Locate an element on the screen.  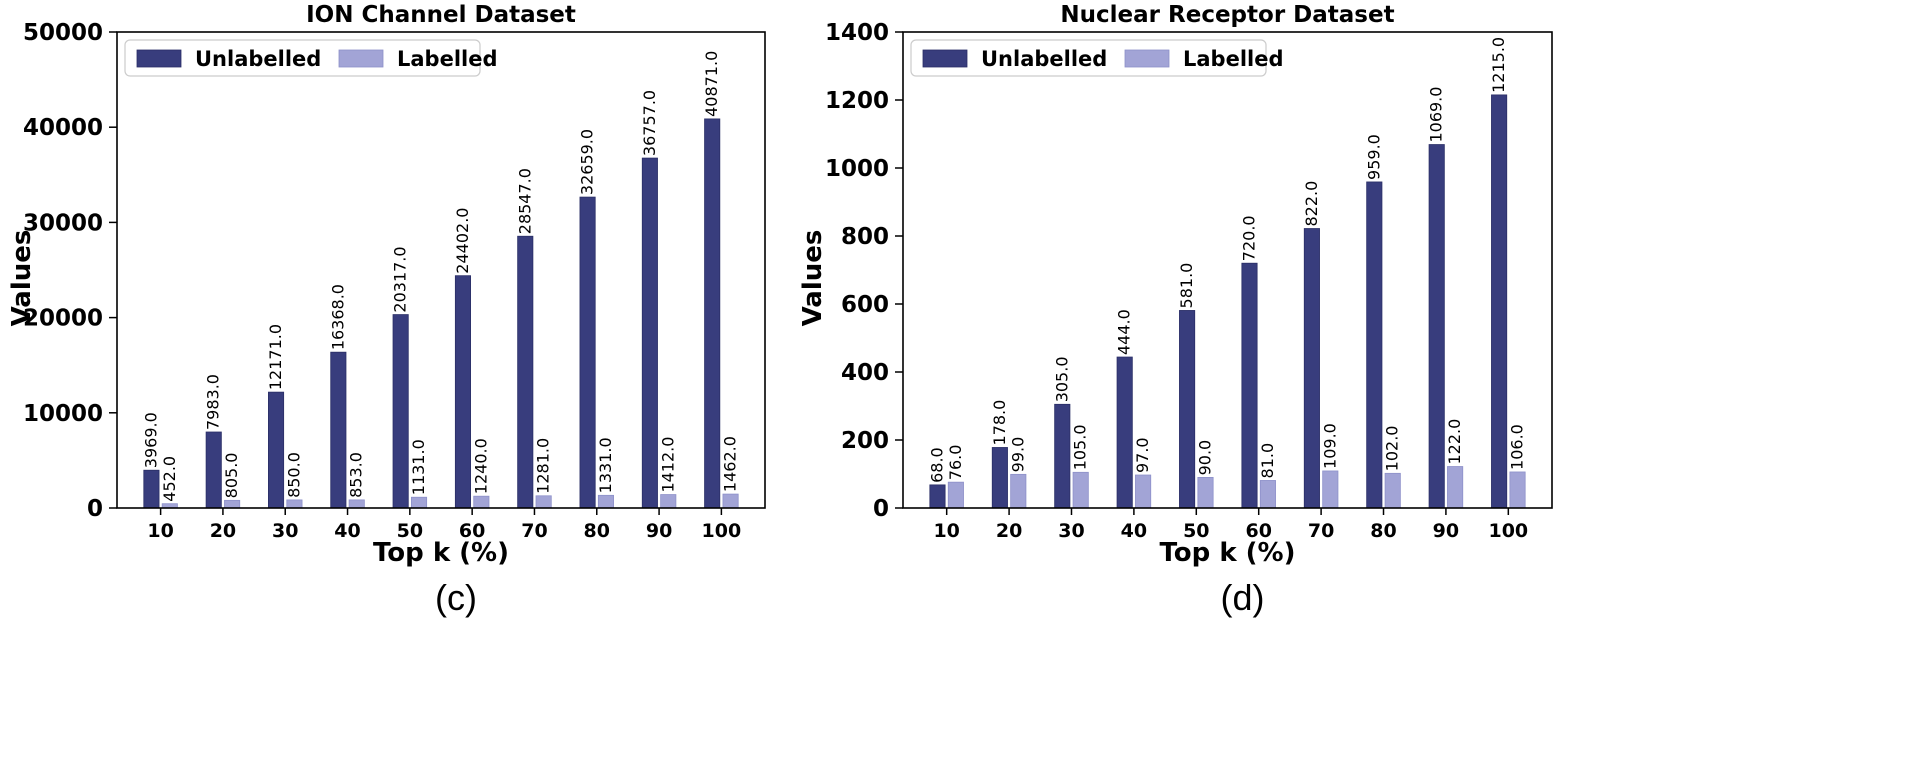
y-tick-label: 1200 is located at coordinates (857, 101).